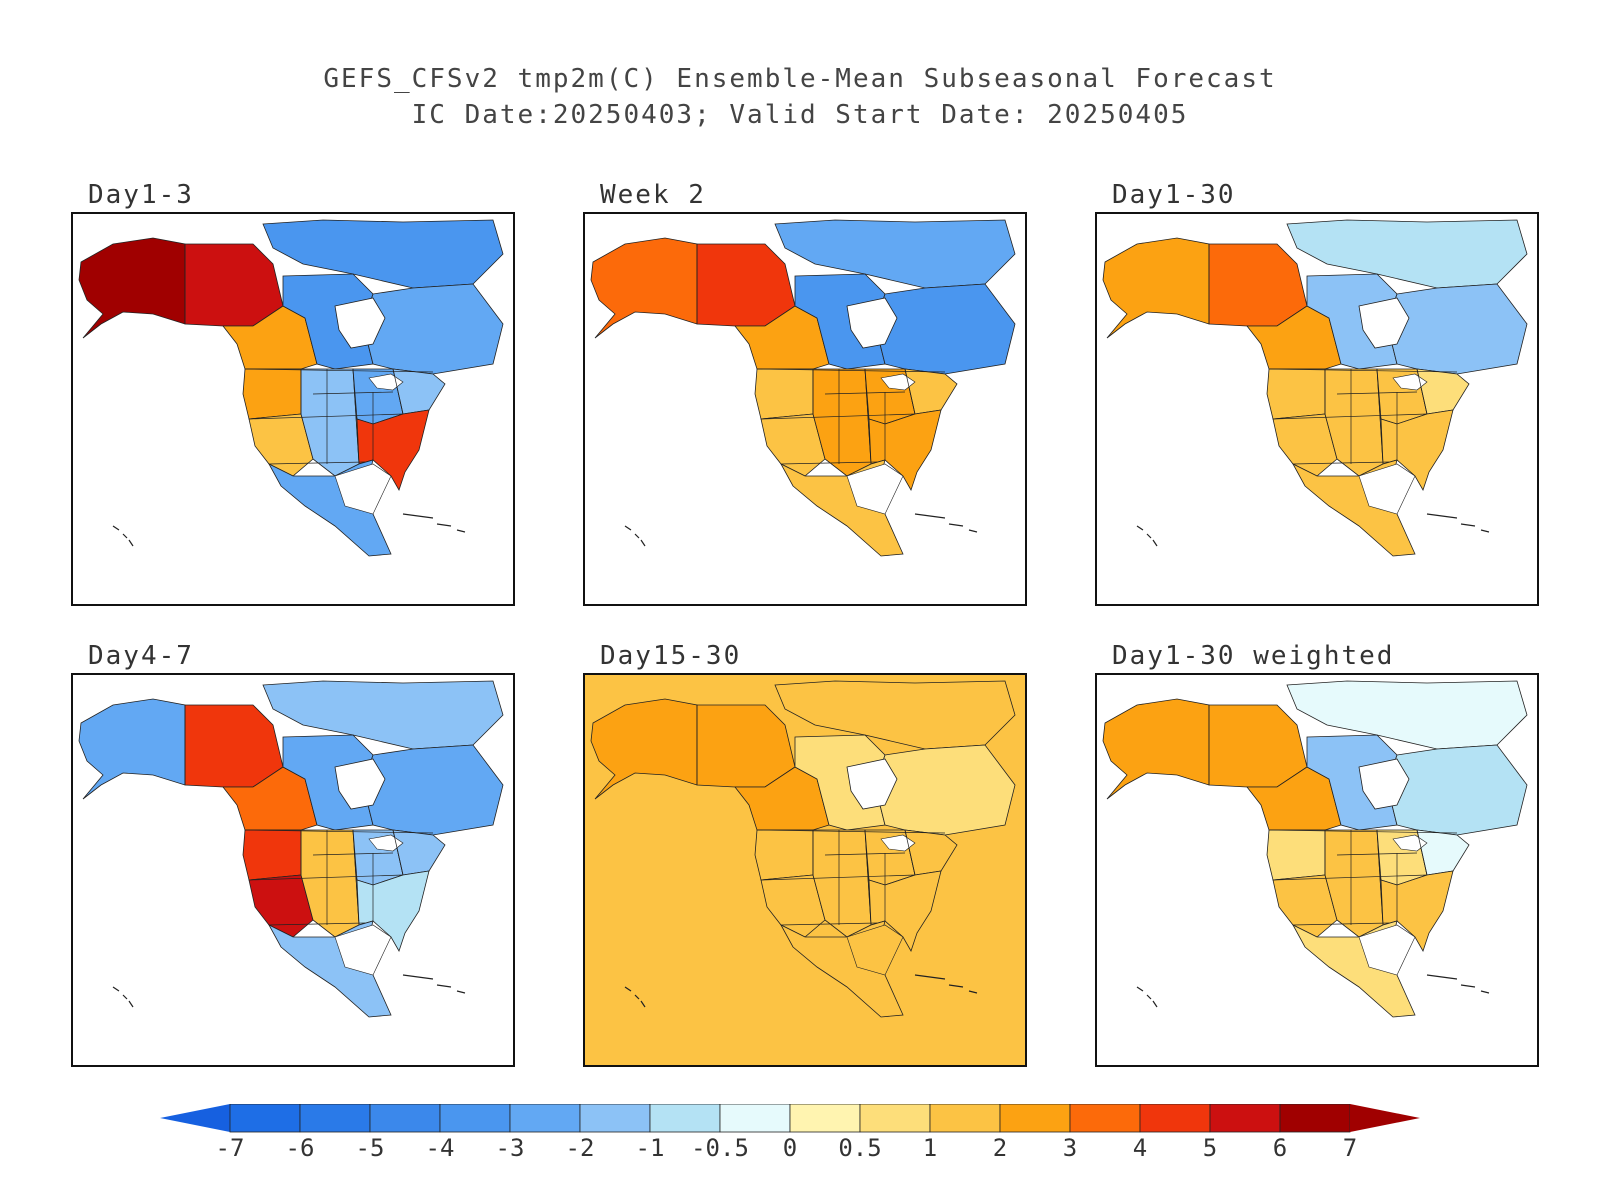 This screenshot has height=1200, width=1600. I want to click on colorbar-high-arrow, so click(1385, 1118).